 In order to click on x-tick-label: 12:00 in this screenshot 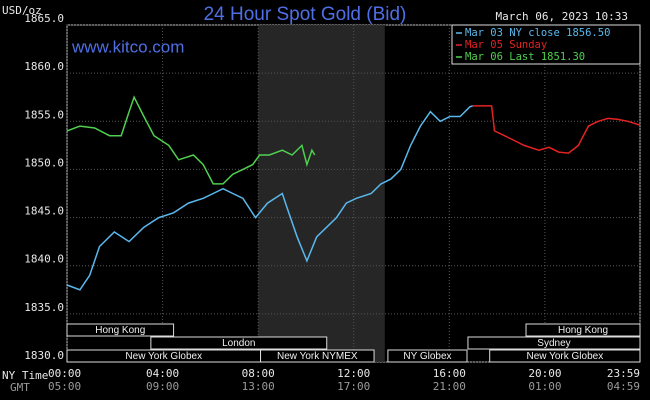, I will do `click(353, 373)`.